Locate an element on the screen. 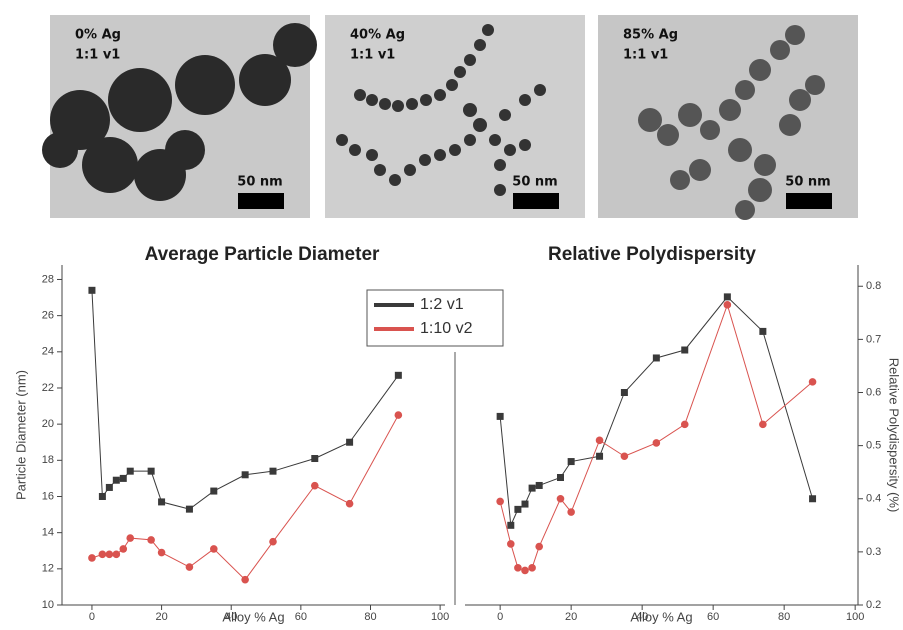  y-tick-label: 28 is located at coordinates (48, 279).